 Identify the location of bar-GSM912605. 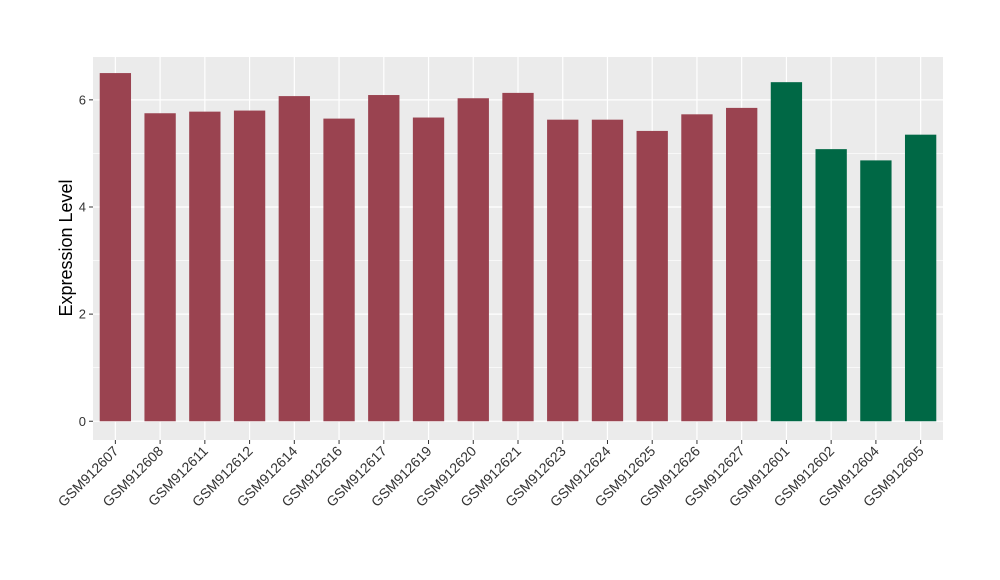
(920, 278).